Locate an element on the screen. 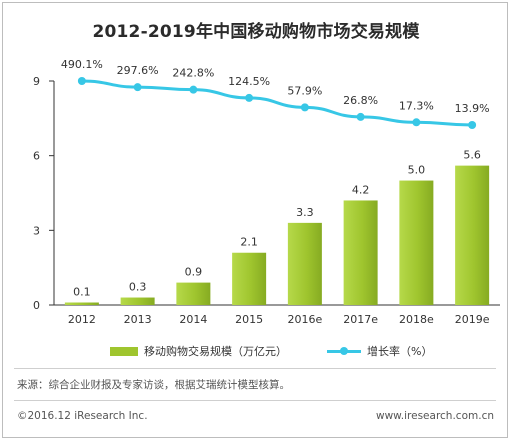  legend-line-item: 增长率（%） is located at coordinates (379, 351).